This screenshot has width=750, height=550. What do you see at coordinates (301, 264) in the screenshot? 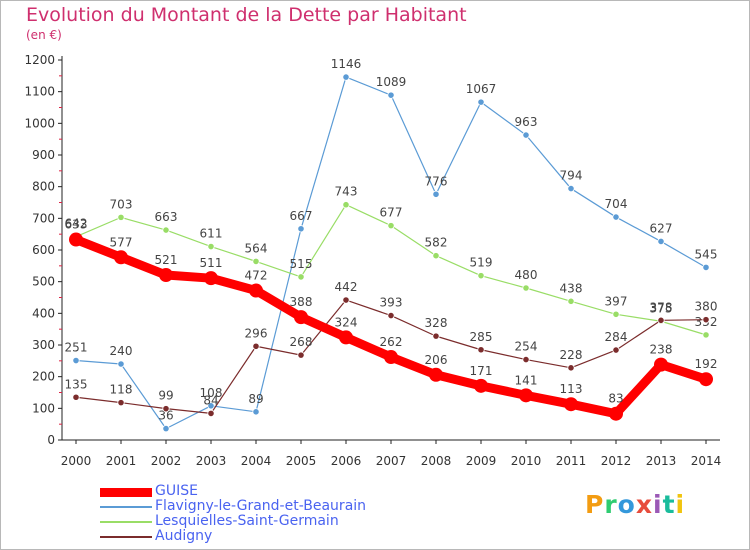
I see `data-label: 515` at bounding box center [301, 264].